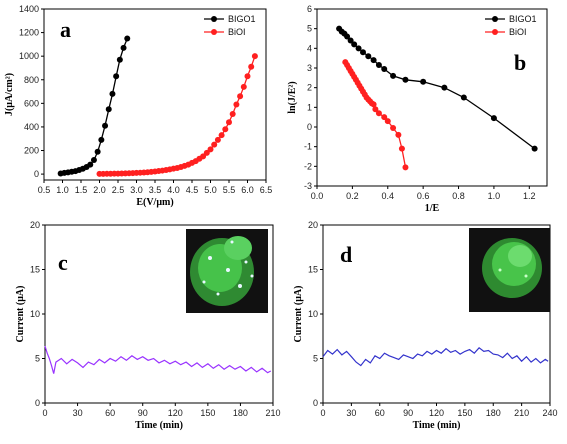 This screenshot has width=567, height=444. I want to click on y-tick-label: -1, so click(308, 147).